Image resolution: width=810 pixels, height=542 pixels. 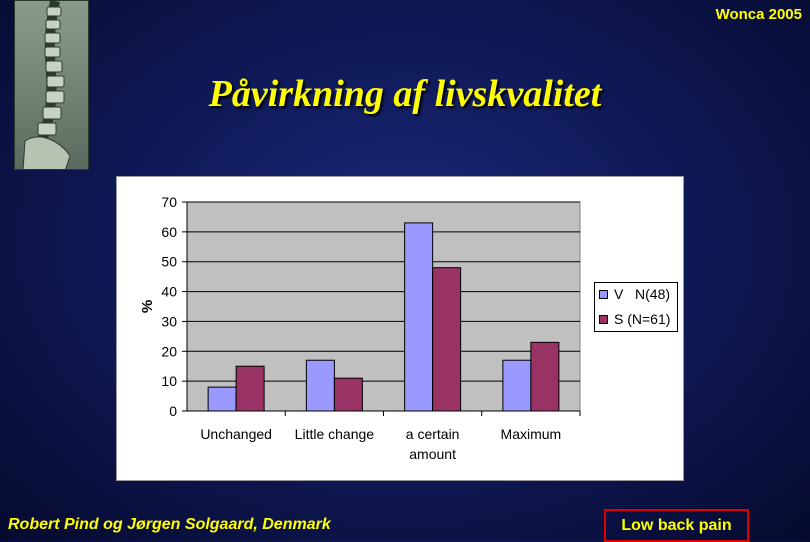 I want to click on legend-item-s: S (N=61), so click(x=634, y=319).